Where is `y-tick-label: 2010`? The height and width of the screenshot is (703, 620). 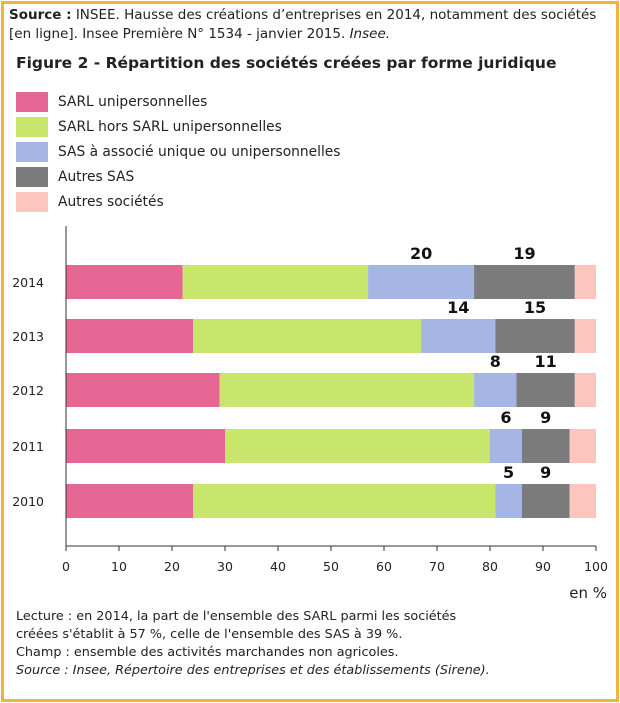
y-tick-label: 2010 is located at coordinates (28, 501).